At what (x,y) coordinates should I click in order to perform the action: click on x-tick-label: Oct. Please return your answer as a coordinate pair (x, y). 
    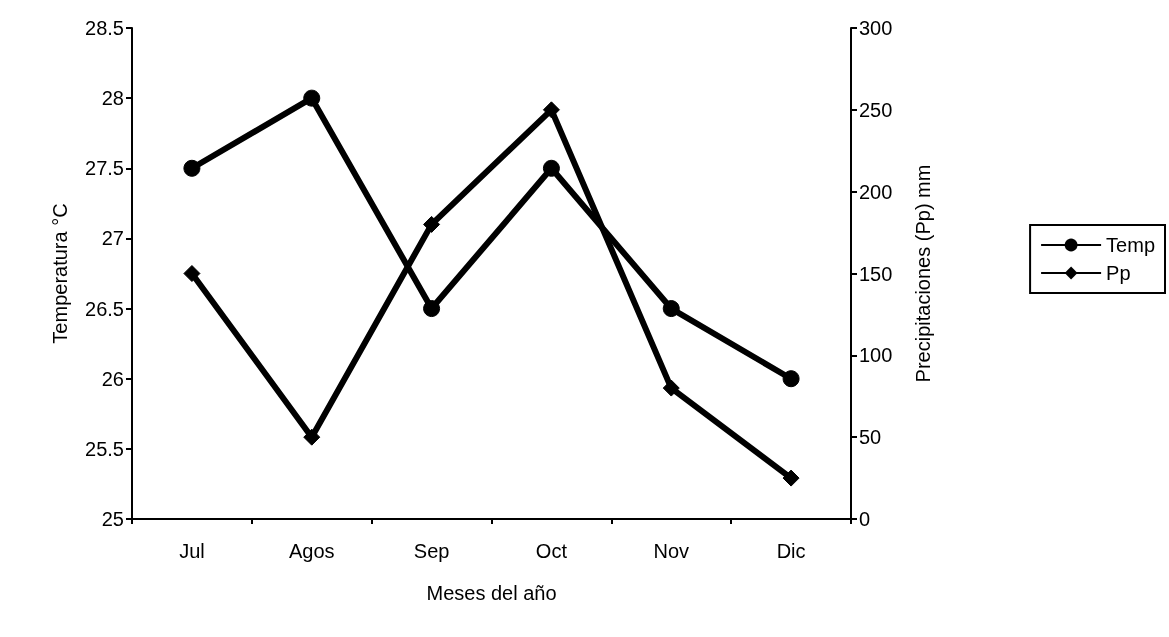
    Looking at the image, I should click on (551, 551).